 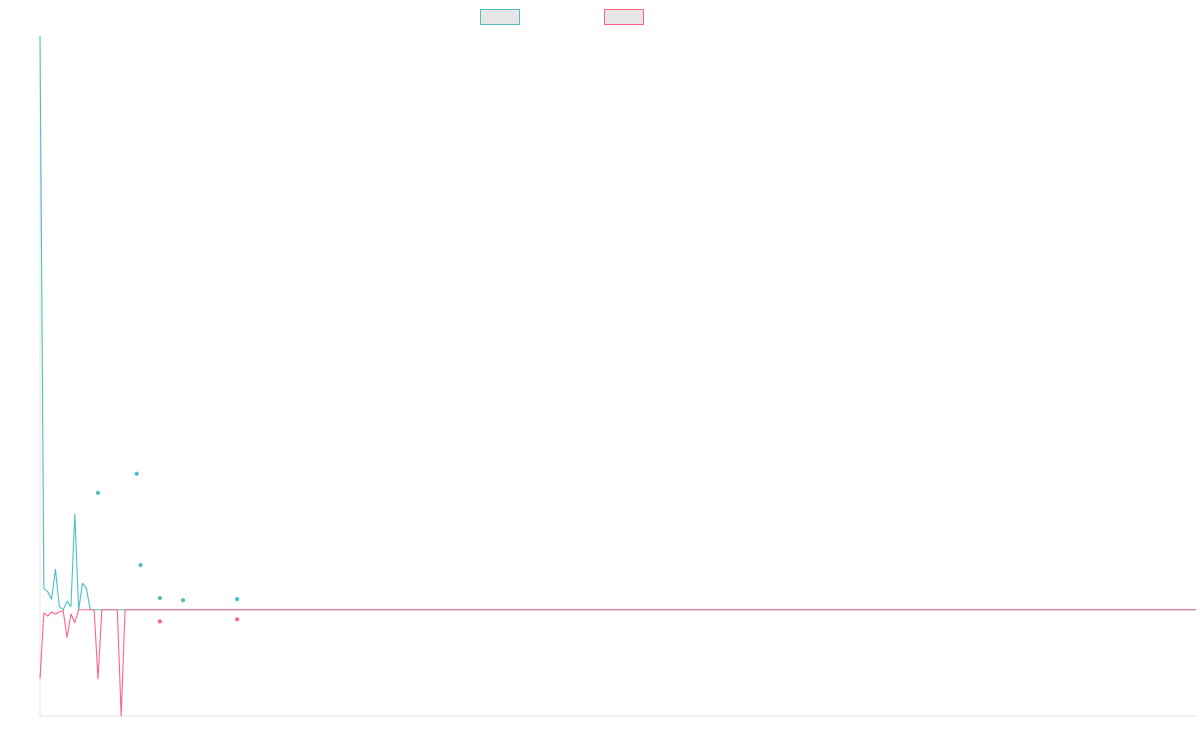 What do you see at coordinates (167, 547) in the screenshot?
I see `points-layer` at bounding box center [167, 547].